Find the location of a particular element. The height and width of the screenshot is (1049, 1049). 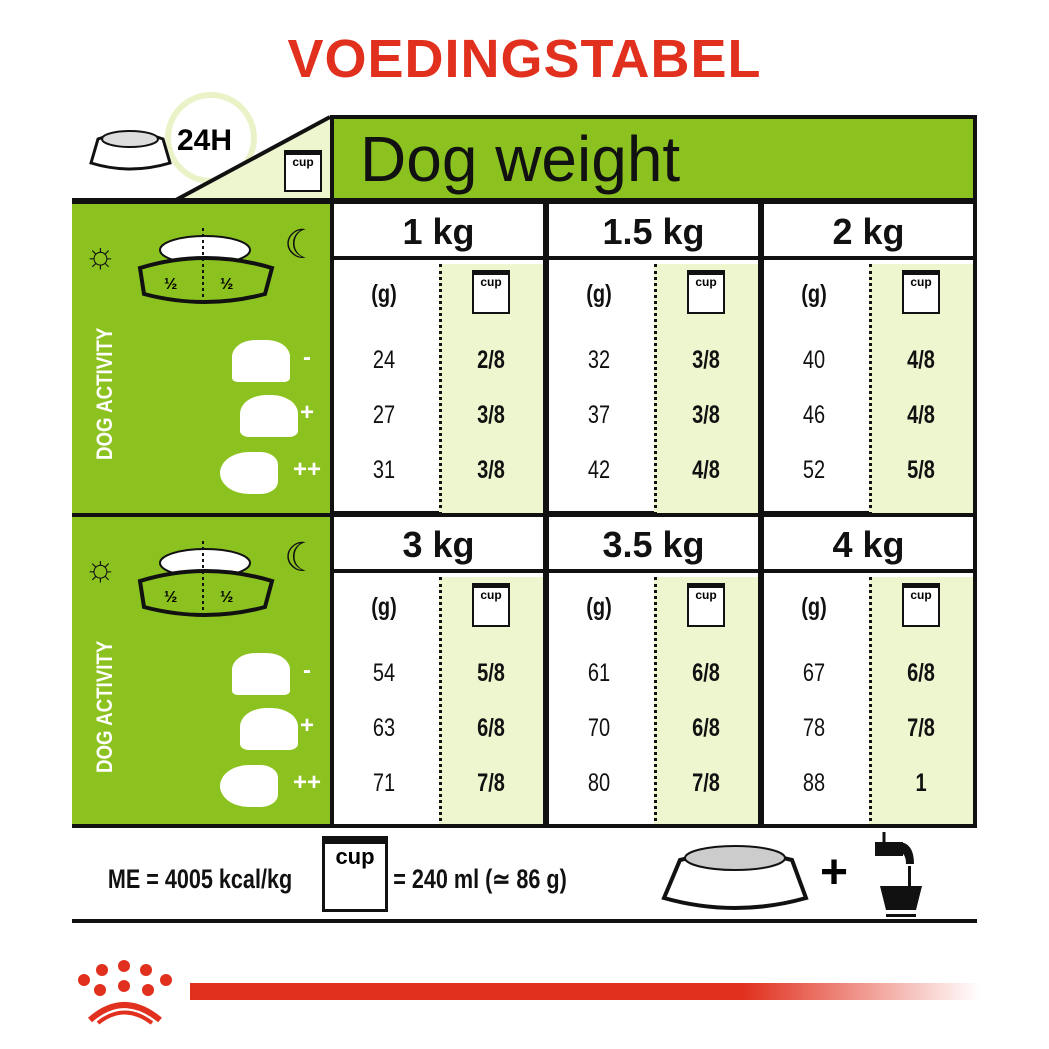

grams-value: 61 is located at coordinates (599, 673).